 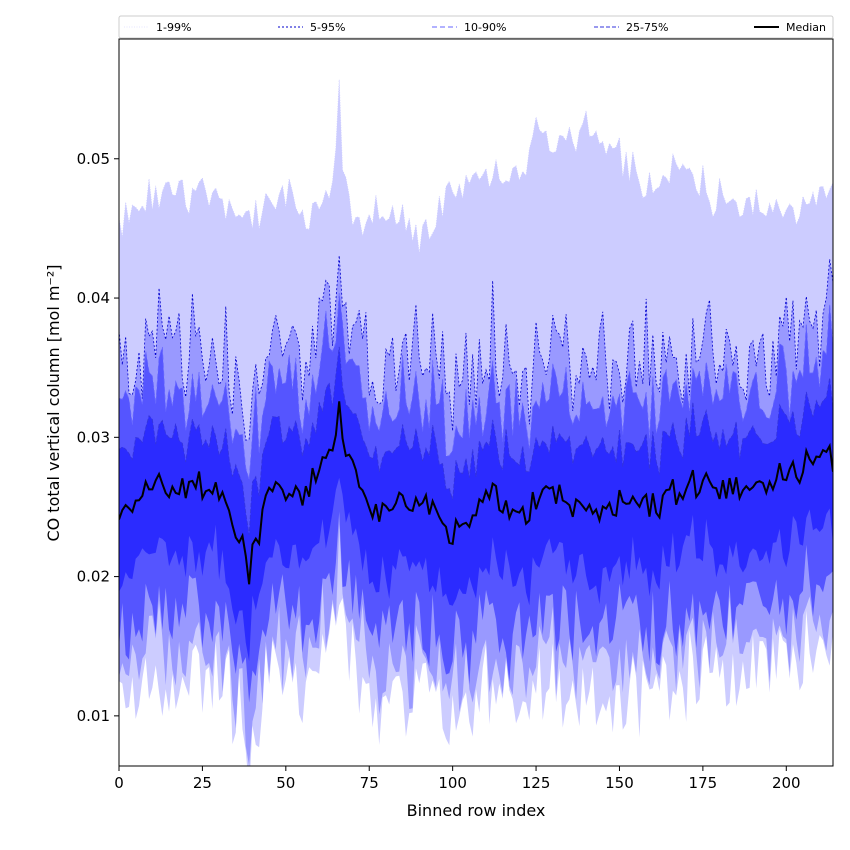 I want to click on y-tick-label-0.05: 0.05, so click(x=93, y=159).